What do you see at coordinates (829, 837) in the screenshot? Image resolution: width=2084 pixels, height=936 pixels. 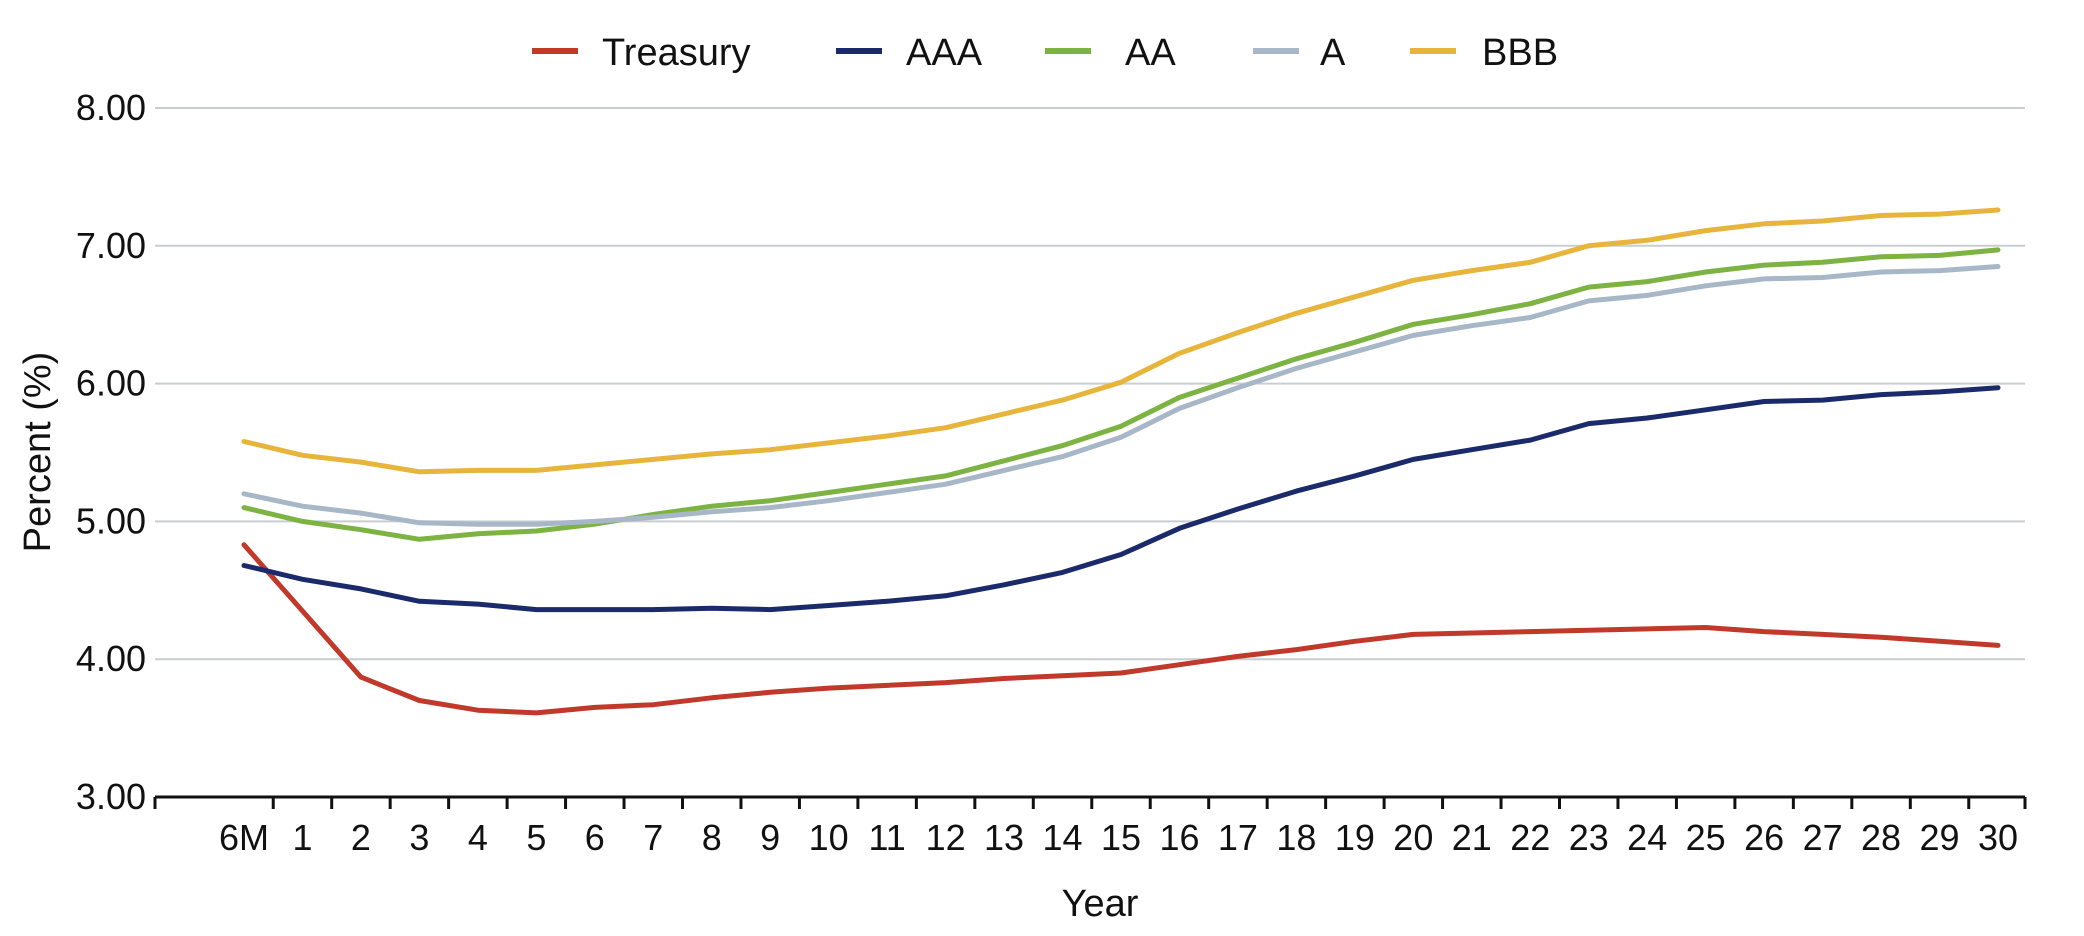 I see `x-tick-label: 10` at bounding box center [829, 837].